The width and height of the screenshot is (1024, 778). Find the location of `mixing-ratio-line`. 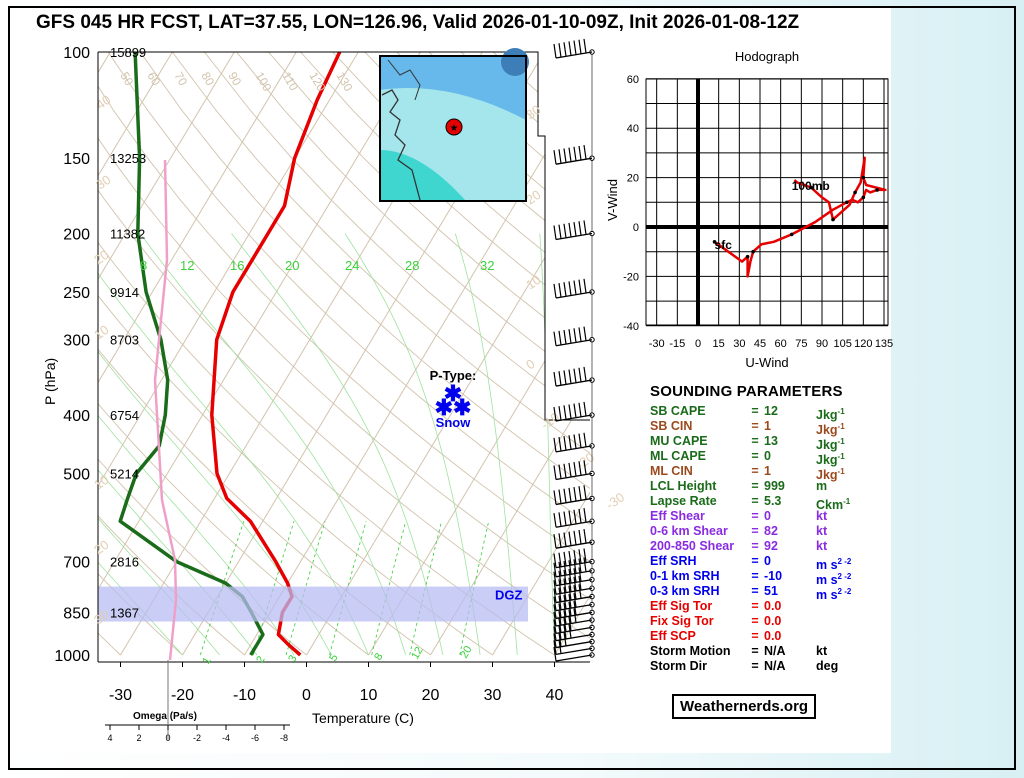

mixing-ratio-line is located at coordinates (425, 588).